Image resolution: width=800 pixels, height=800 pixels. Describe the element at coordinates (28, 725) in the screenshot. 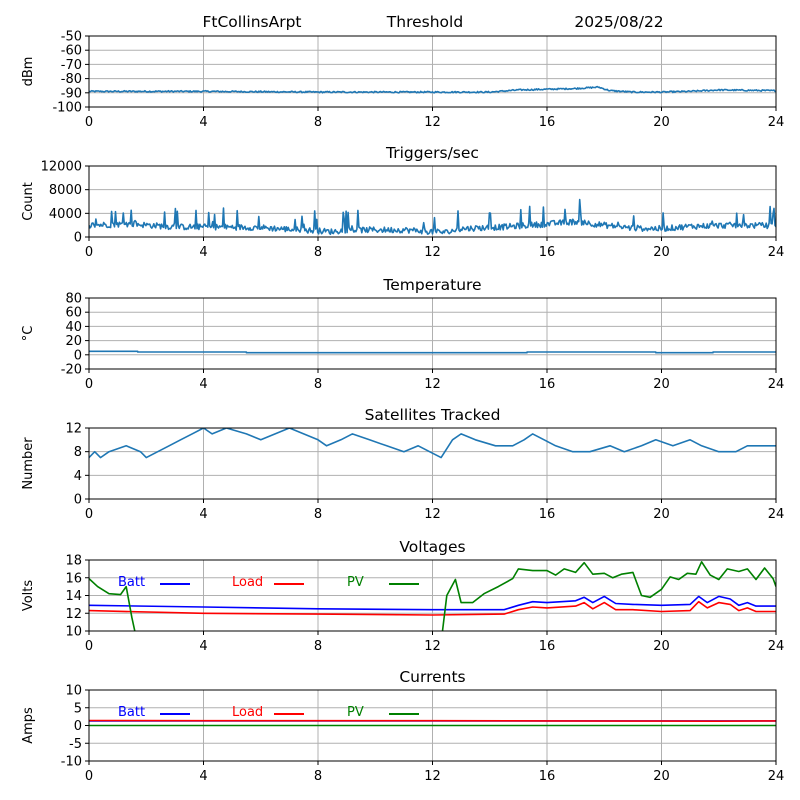

I see `y-axis-label: Amps` at that location.